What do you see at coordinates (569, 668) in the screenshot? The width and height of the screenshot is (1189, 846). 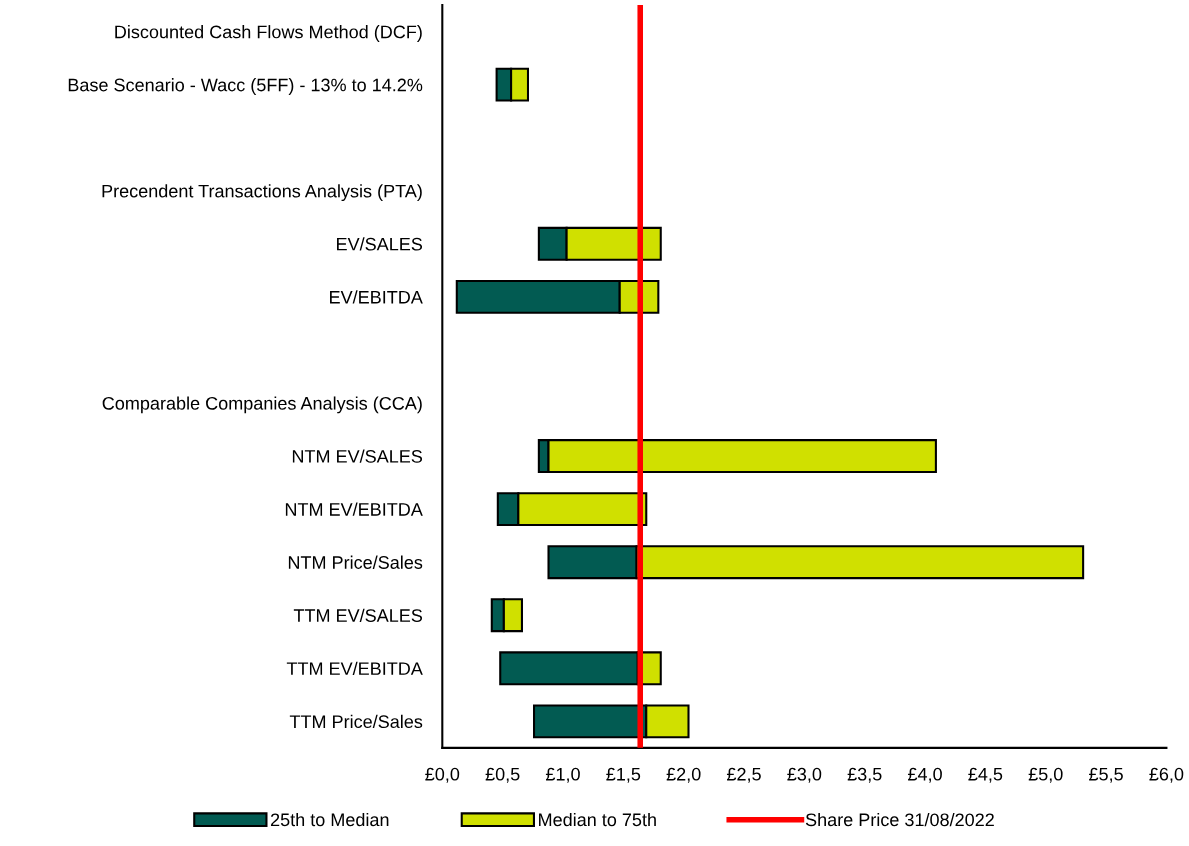 I see `bar` at bounding box center [569, 668].